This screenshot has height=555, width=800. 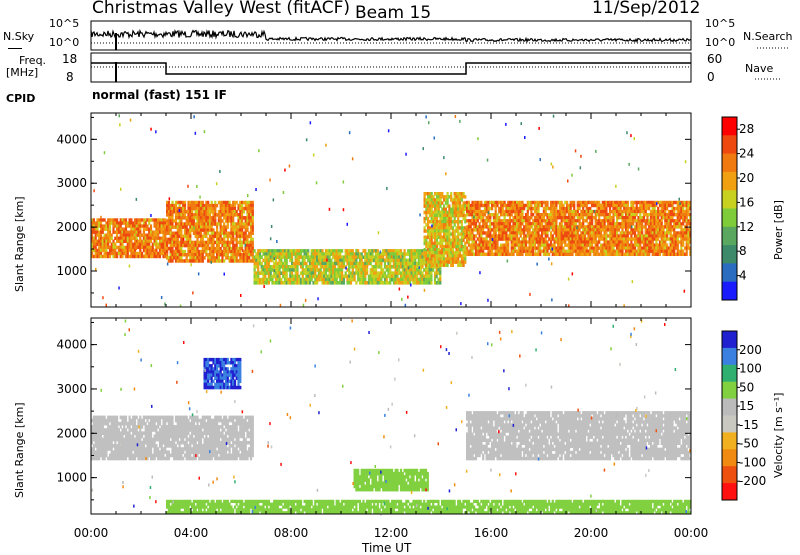 What do you see at coordinates (91, 533) in the screenshot?
I see `xtick-label-0: 00:00` at bounding box center [91, 533].